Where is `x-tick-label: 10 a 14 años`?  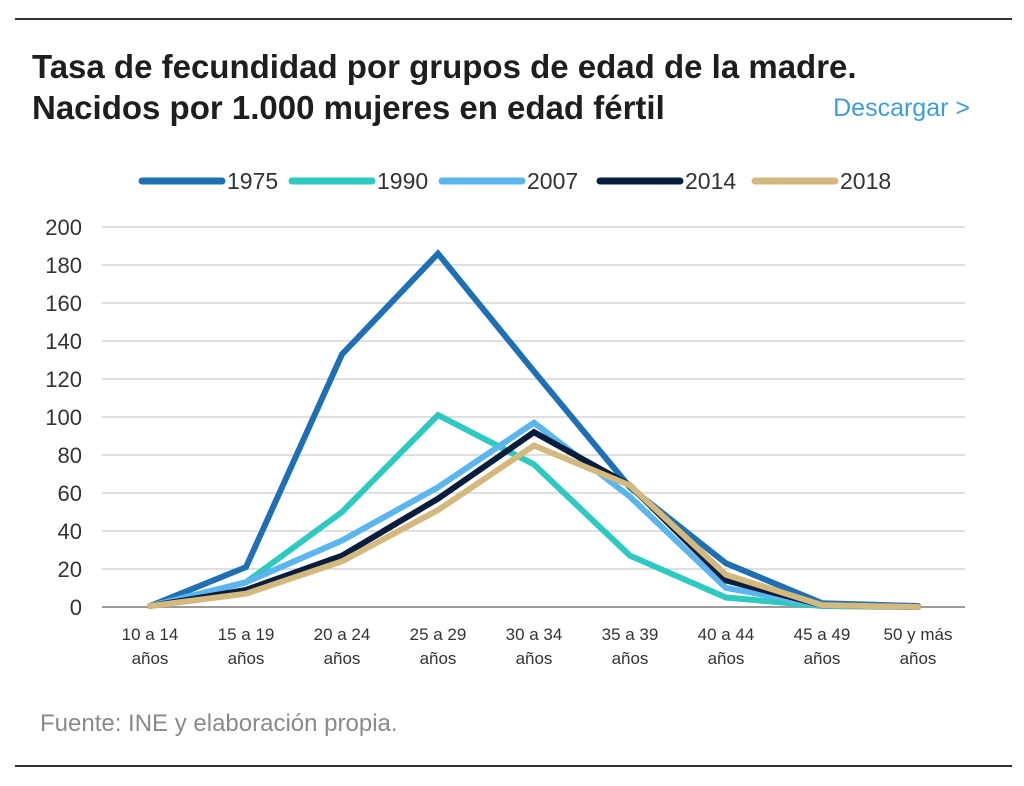 x-tick-label: 10 a 14 años is located at coordinates (150, 646).